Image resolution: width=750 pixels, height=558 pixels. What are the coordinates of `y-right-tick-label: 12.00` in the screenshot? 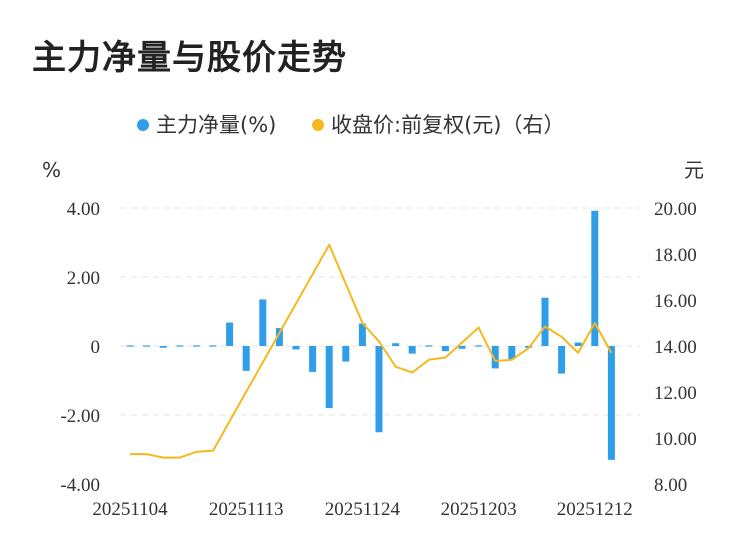 It's located at (675, 393).